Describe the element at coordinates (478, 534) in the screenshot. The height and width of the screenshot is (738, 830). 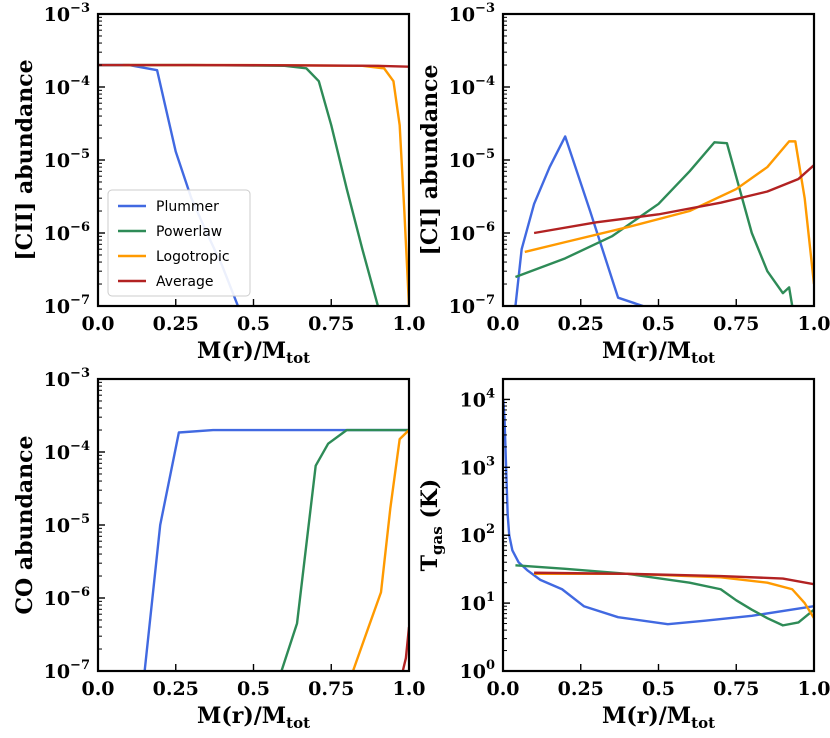
I see `y-tick-label: 10²` at that location.